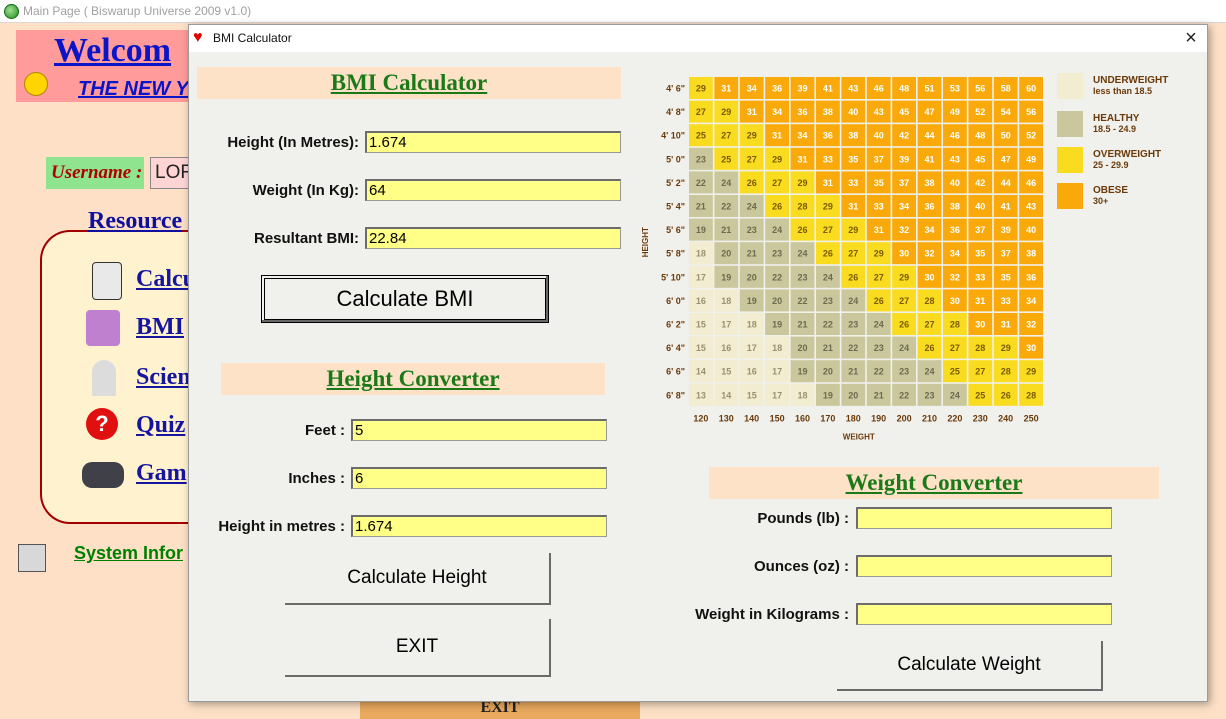 This screenshot has width=1226, height=719. What do you see at coordinates (929, 159) in the screenshot?
I see `heatmap-cell-label: 41` at bounding box center [929, 159].